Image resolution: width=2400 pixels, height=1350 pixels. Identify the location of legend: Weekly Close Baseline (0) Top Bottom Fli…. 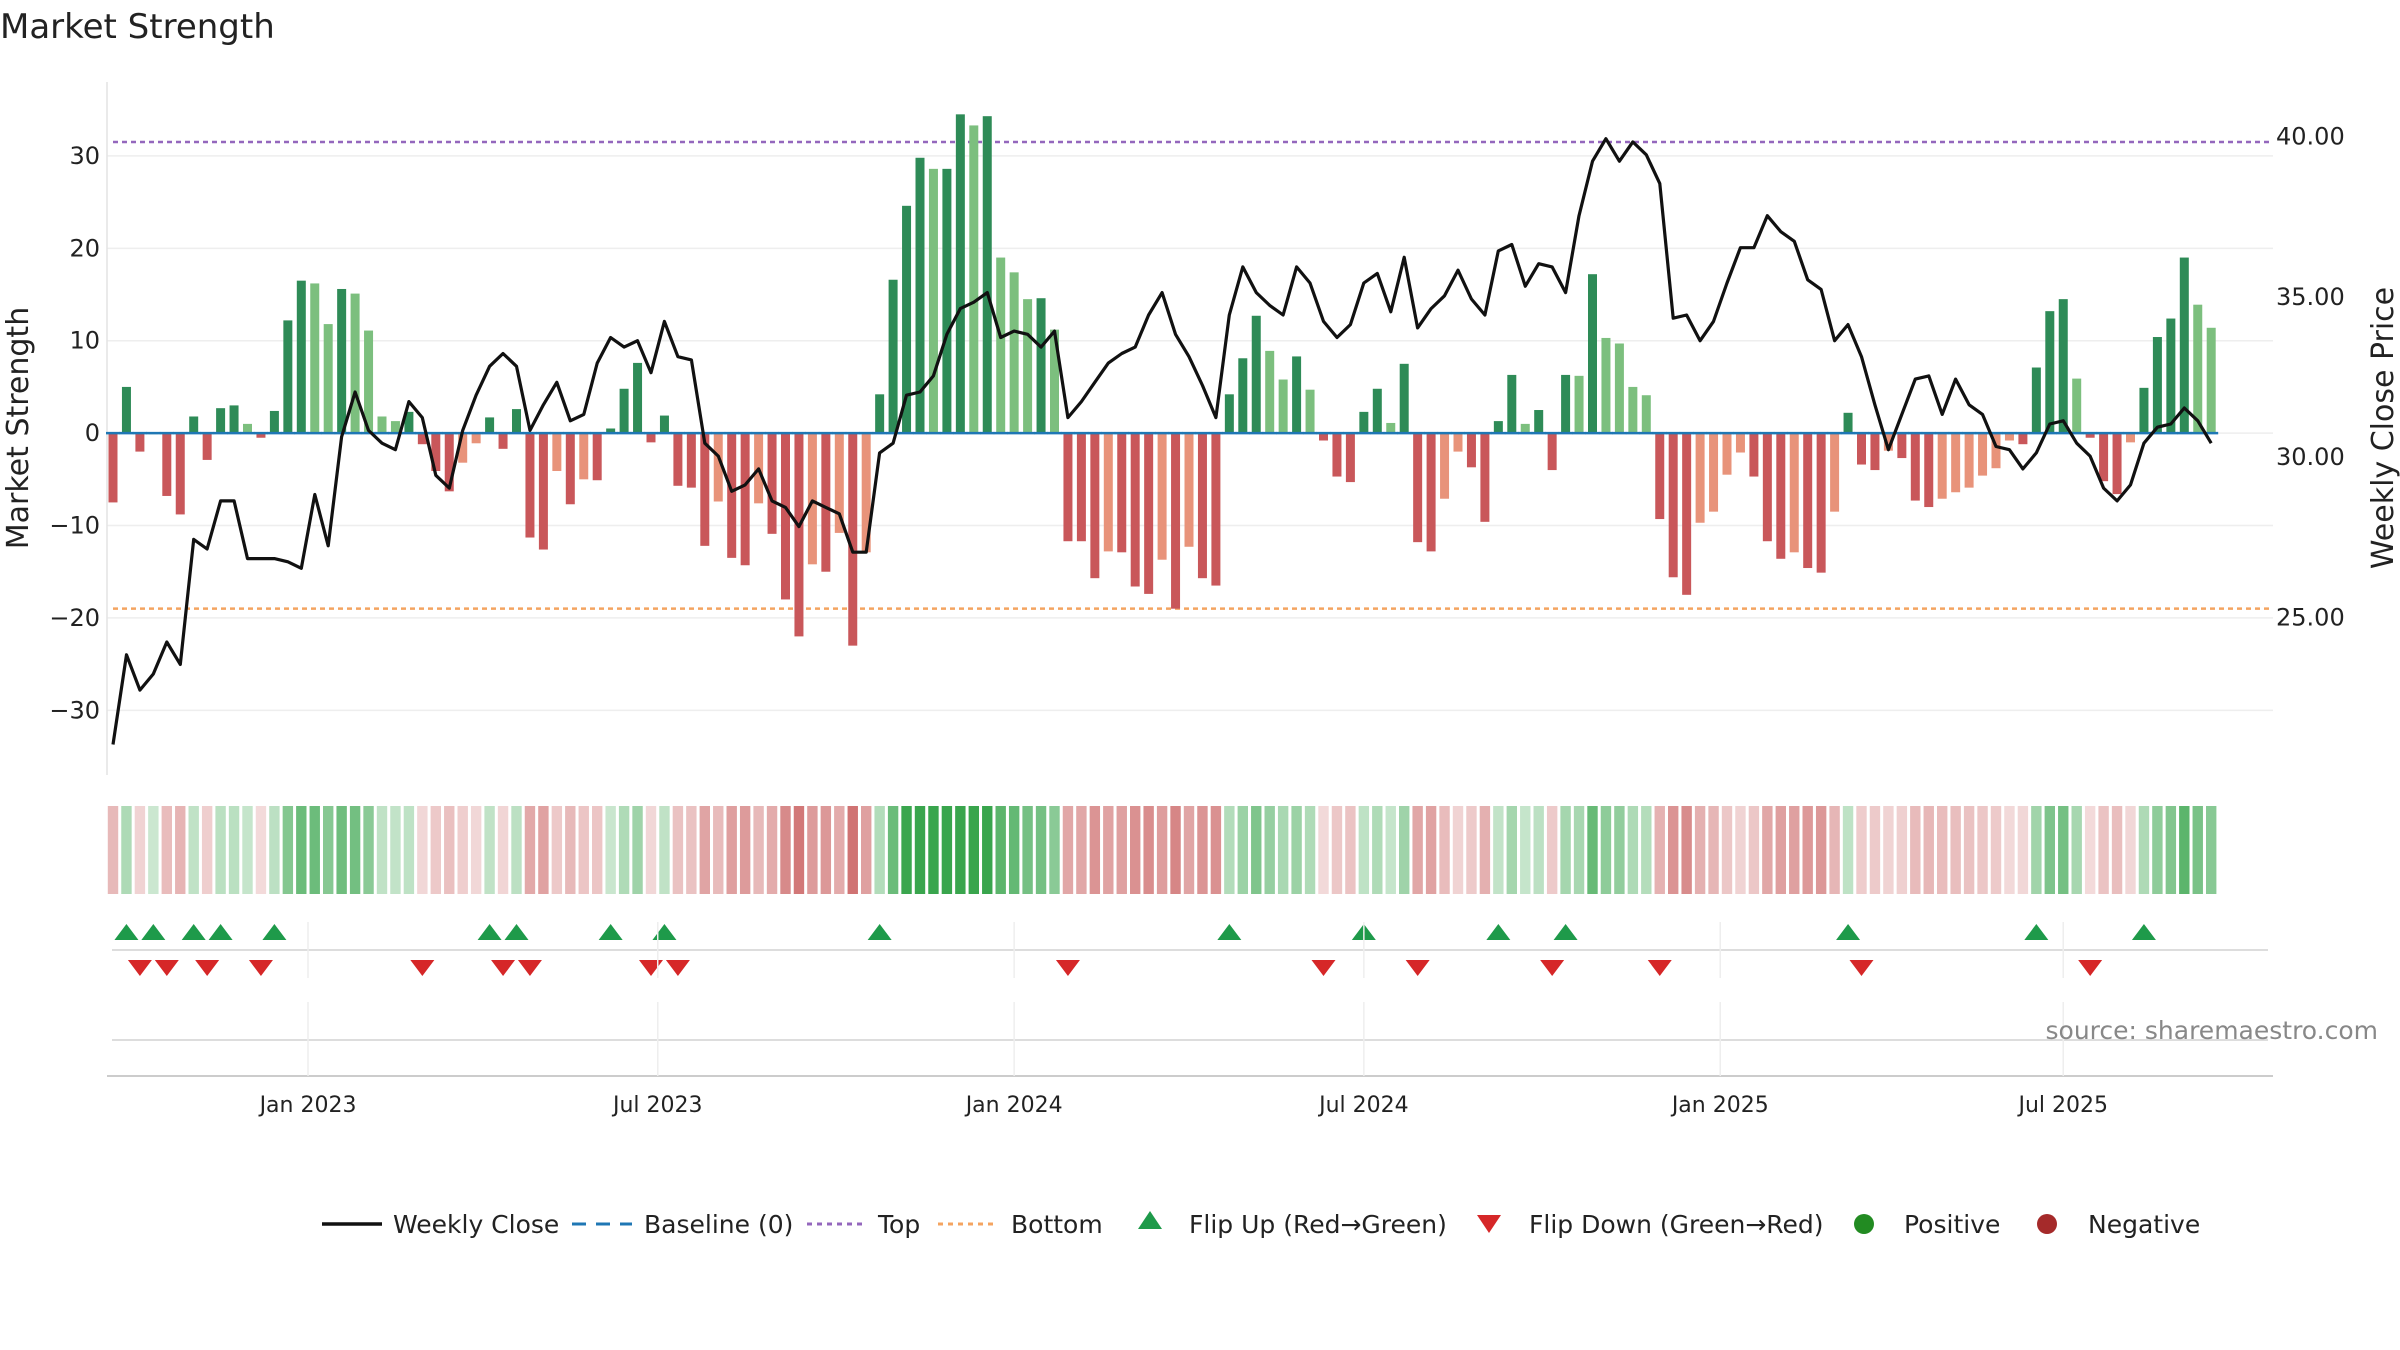
(1261, 1224).